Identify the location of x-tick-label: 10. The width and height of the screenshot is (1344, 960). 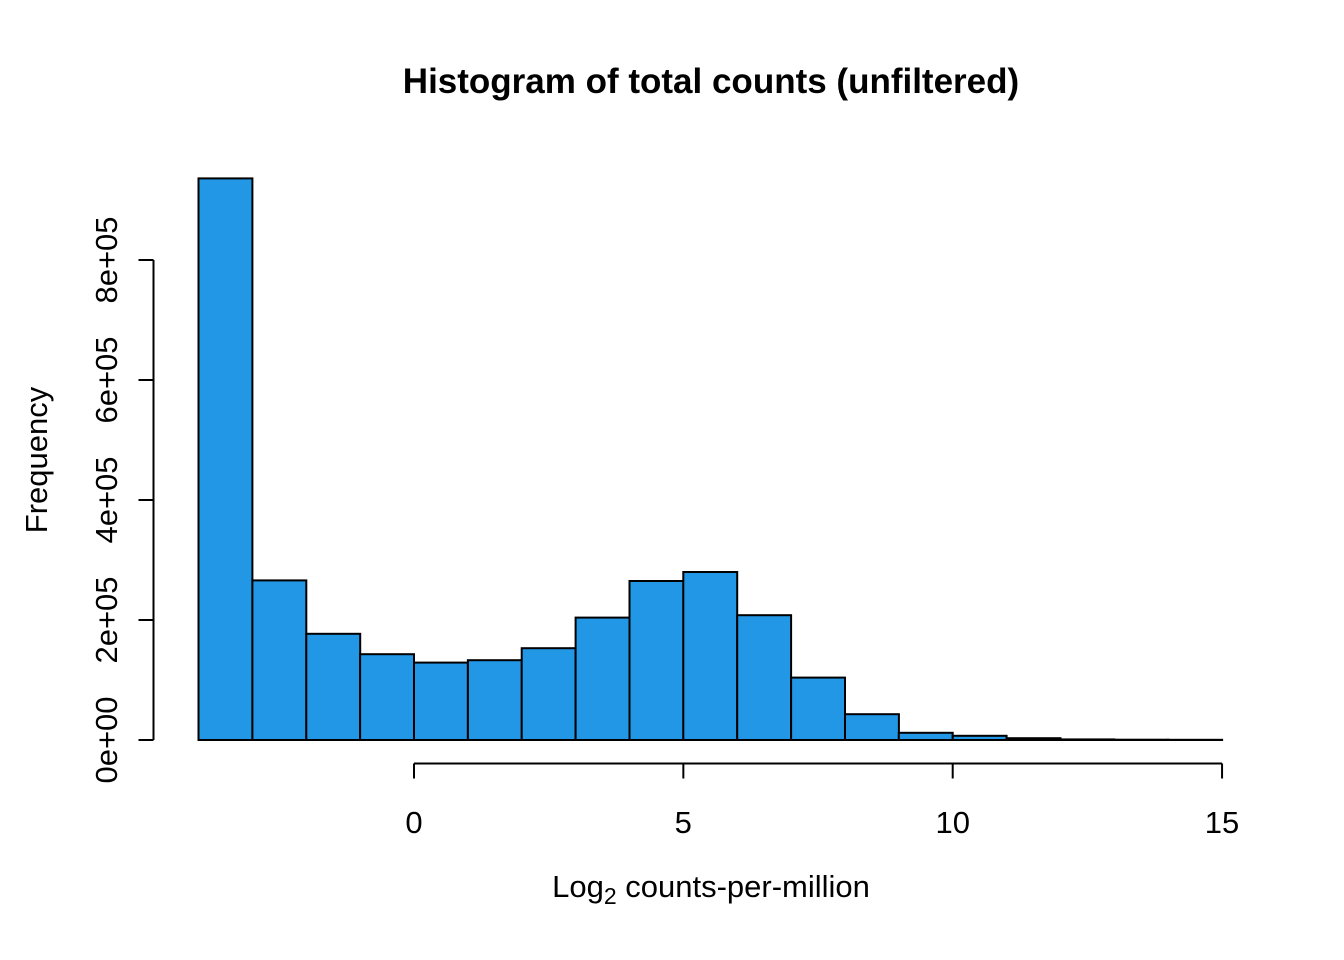
(952, 822).